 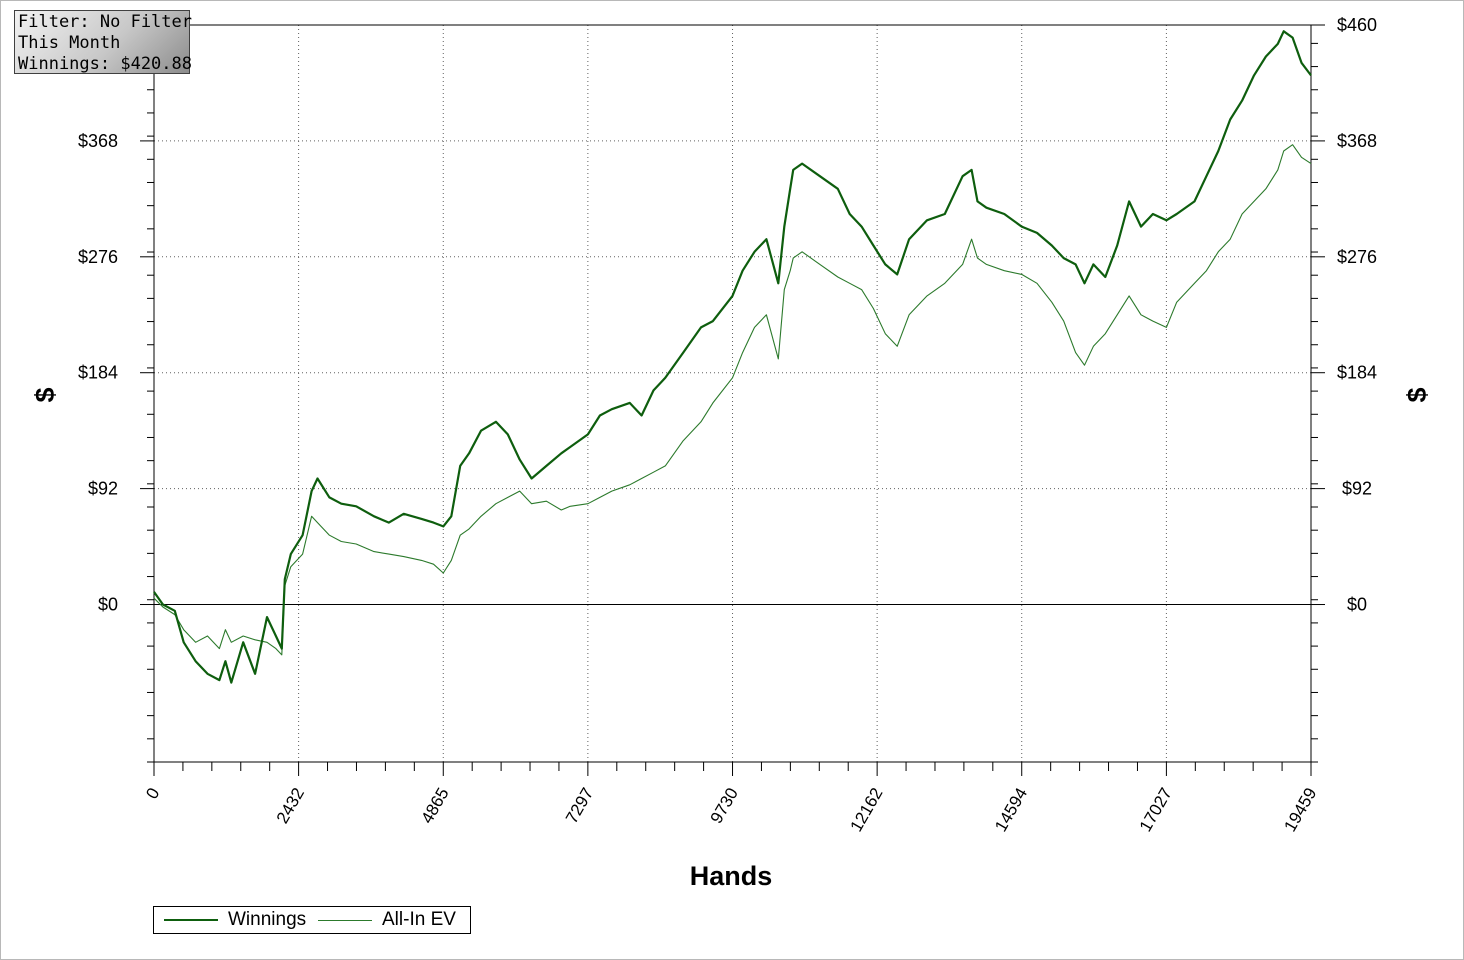 I want to click on period-label: This Month, so click(x=69, y=43).